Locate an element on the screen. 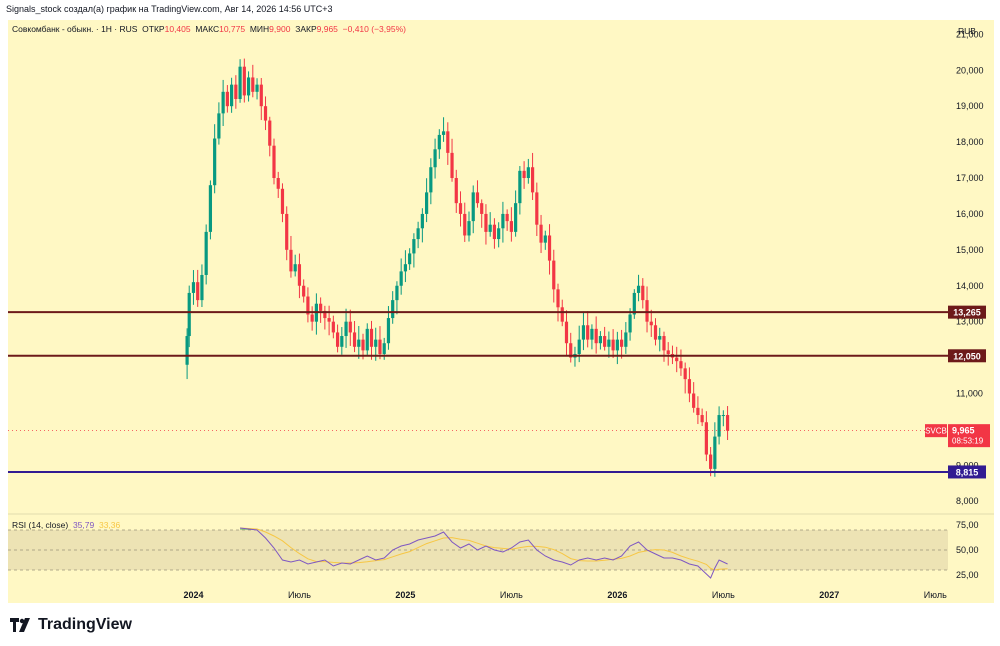  time-axis-background is located at coordinates (501, 594).